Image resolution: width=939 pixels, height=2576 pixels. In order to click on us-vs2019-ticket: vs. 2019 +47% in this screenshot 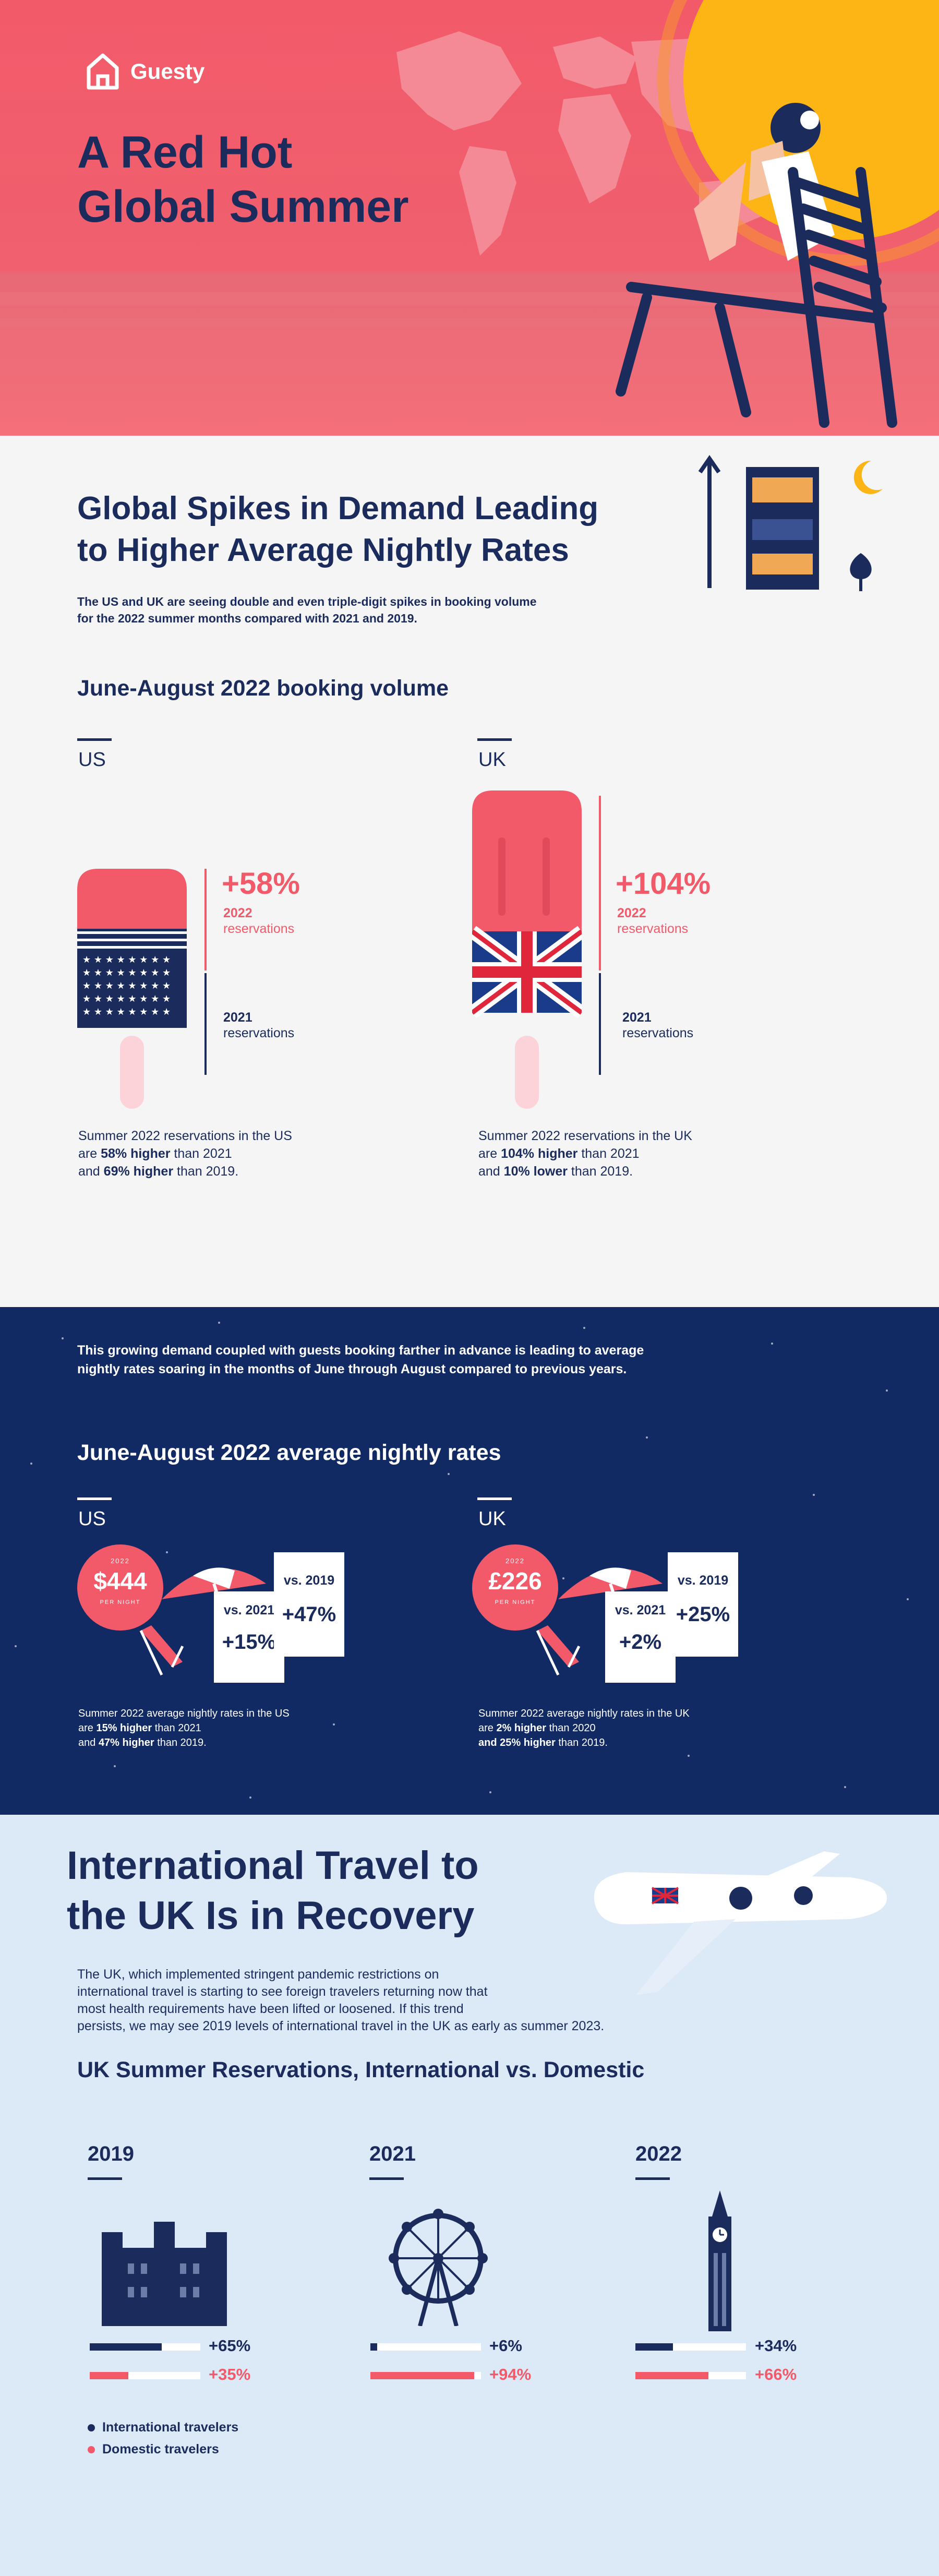, I will do `click(309, 1604)`.